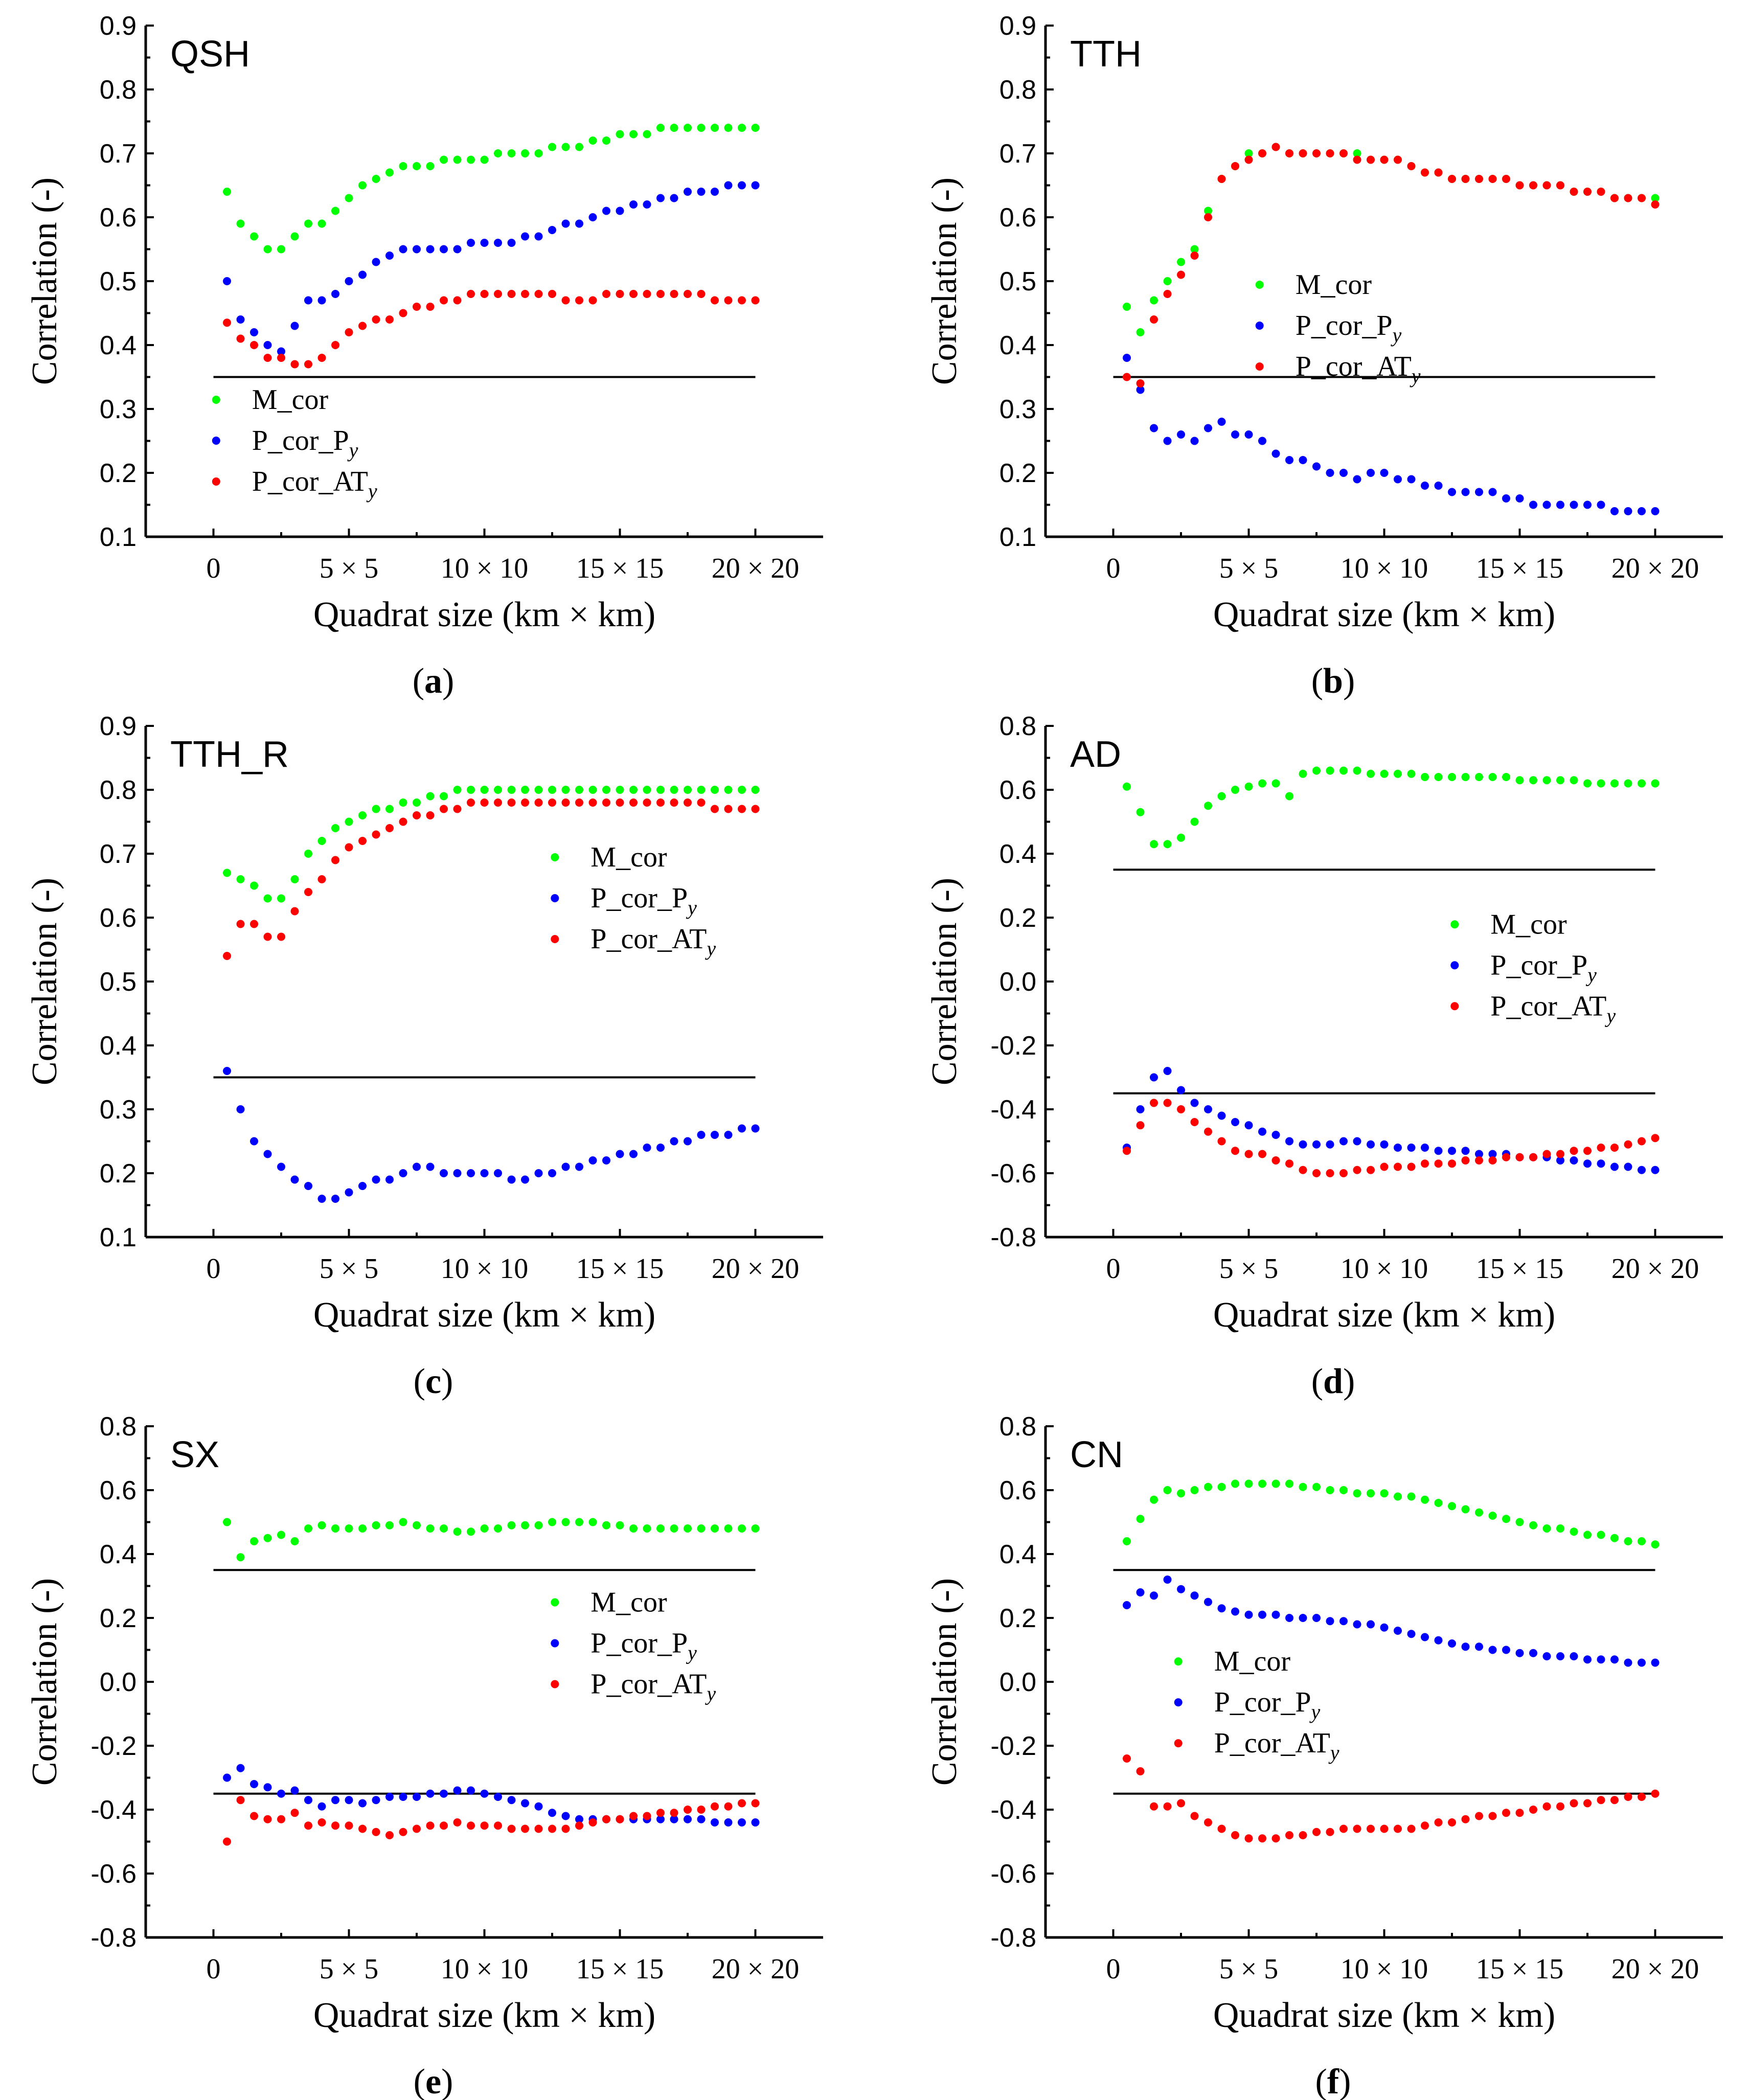 This screenshot has width=1749, height=2100. What do you see at coordinates (1018, 790) in the screenshot?
I see `y-tick-label: 0.6` at bounding box center [1018, 790].